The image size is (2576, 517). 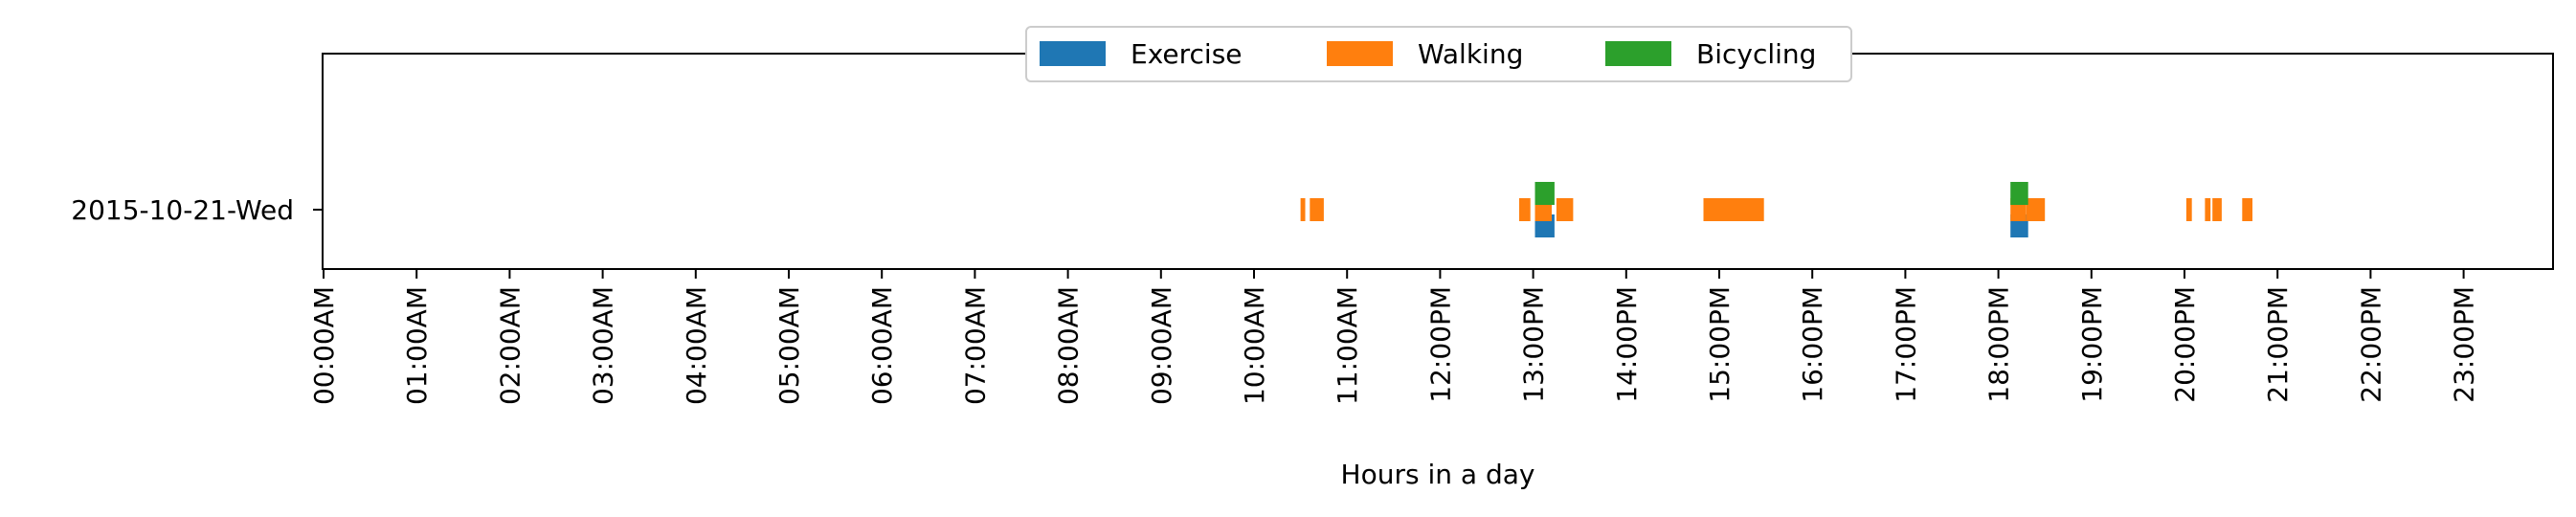 I want to click on x-tick-label: 11:00AM, so click(x=1347, y=345).